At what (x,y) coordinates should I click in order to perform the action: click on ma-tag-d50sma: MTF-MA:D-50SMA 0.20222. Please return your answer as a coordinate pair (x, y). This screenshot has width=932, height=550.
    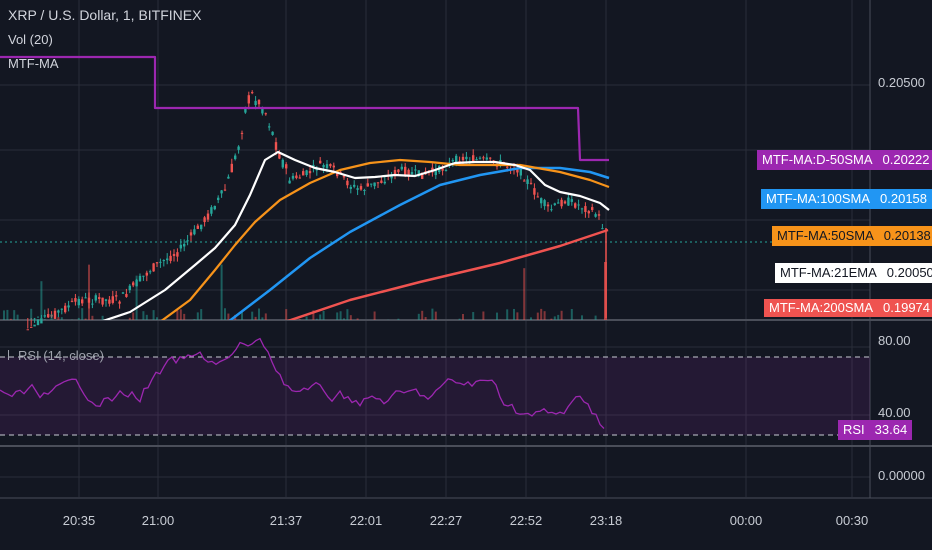
    Looking at the image, I should click on (844, 160).